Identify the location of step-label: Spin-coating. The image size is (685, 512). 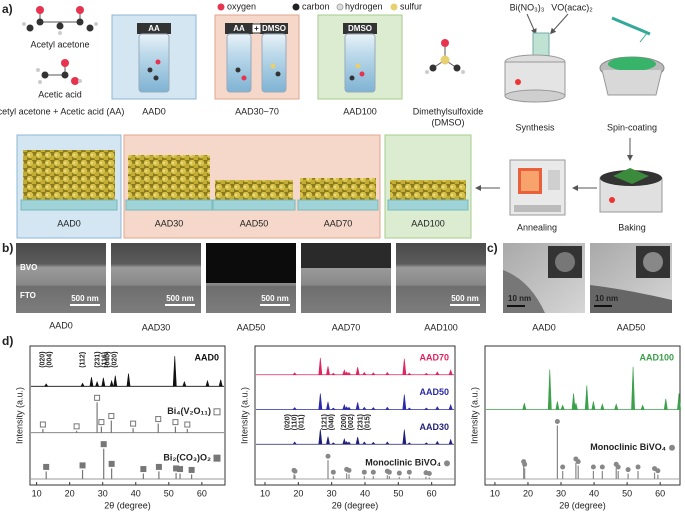
(632, 127).